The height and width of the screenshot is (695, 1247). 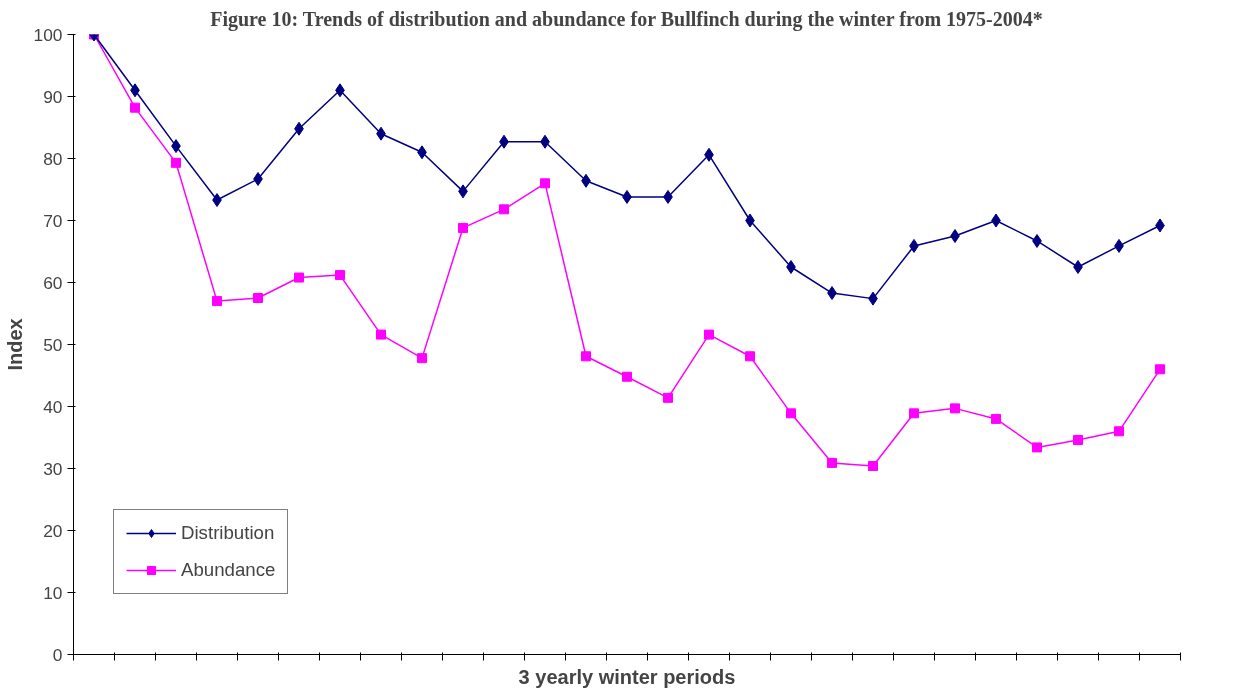 I want to click on y-tick-label: 10, so click(x=53, y=592).